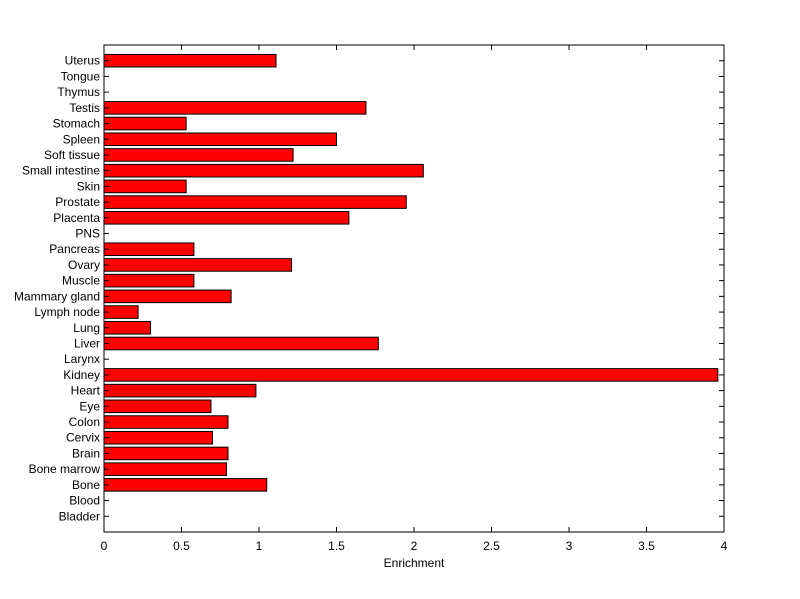  What do you see at coordinates (72, 155) in the screenshot?
I see `y-tick-label-soft-tissue: Soft tissue` at bounding box center [72, 155].